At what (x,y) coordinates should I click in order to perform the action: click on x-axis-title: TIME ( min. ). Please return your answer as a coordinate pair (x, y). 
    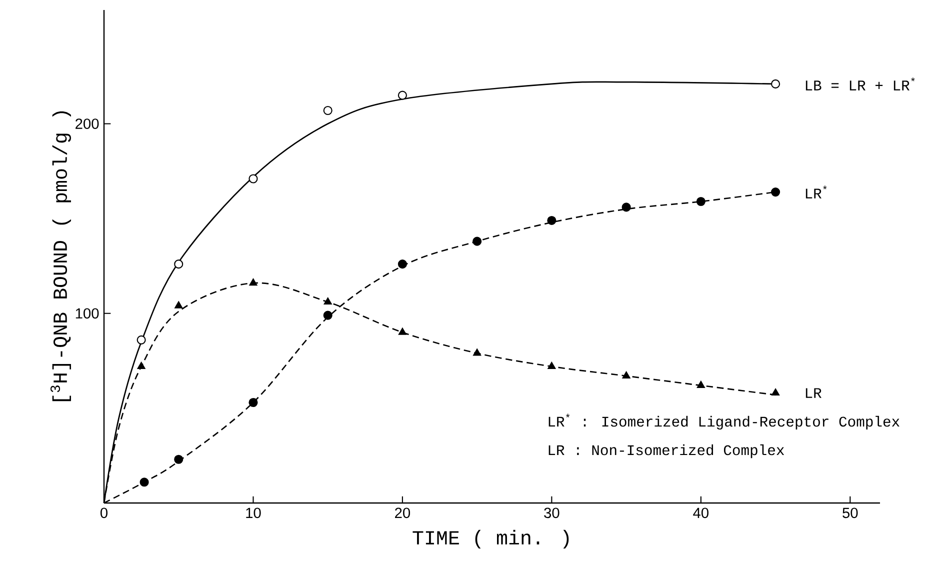
    Looking at the image, I should click on (490, 539).